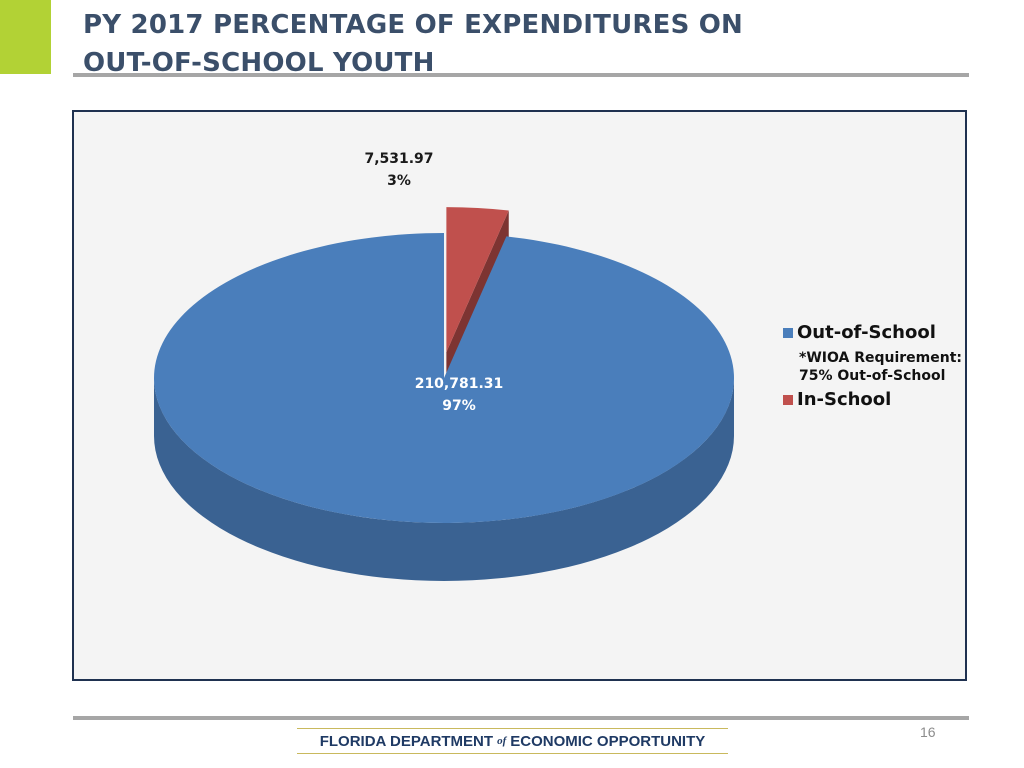 The image size is (1024, 768). I want to click on out-of-school-percent-label: 97%, so click(459, 406).